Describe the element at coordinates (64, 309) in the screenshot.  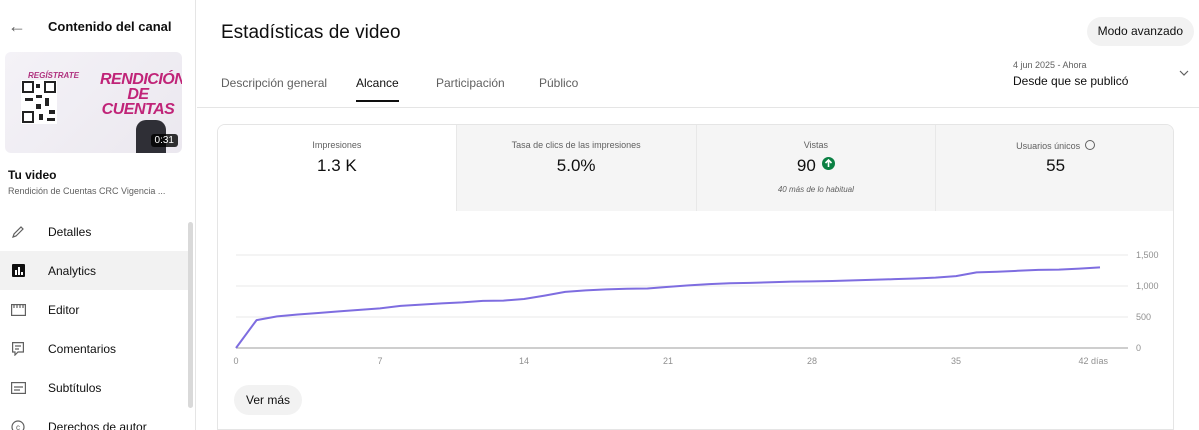
I see `sidebar-item-label: Editor` at that location.